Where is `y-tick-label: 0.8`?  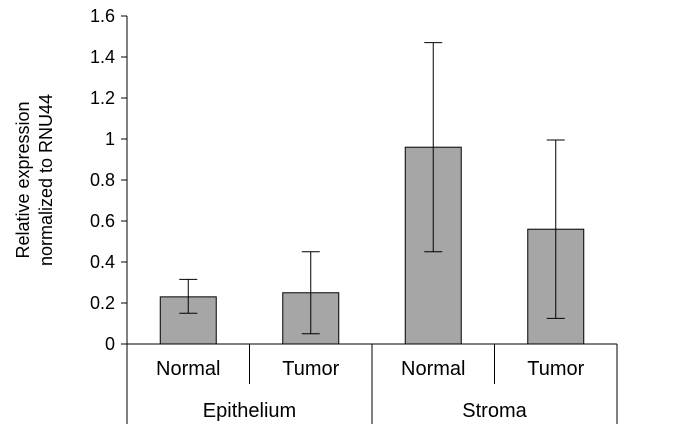
y-tick-label: 0.8 is located at coordinates (102, 180).